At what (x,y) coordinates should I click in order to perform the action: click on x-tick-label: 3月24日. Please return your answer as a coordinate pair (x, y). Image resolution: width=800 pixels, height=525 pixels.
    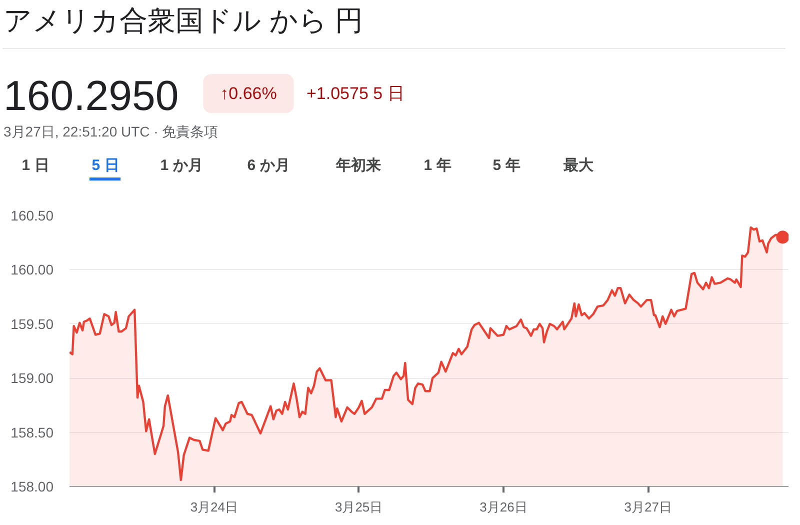
    Looking at the image, I should click on (214, 507).